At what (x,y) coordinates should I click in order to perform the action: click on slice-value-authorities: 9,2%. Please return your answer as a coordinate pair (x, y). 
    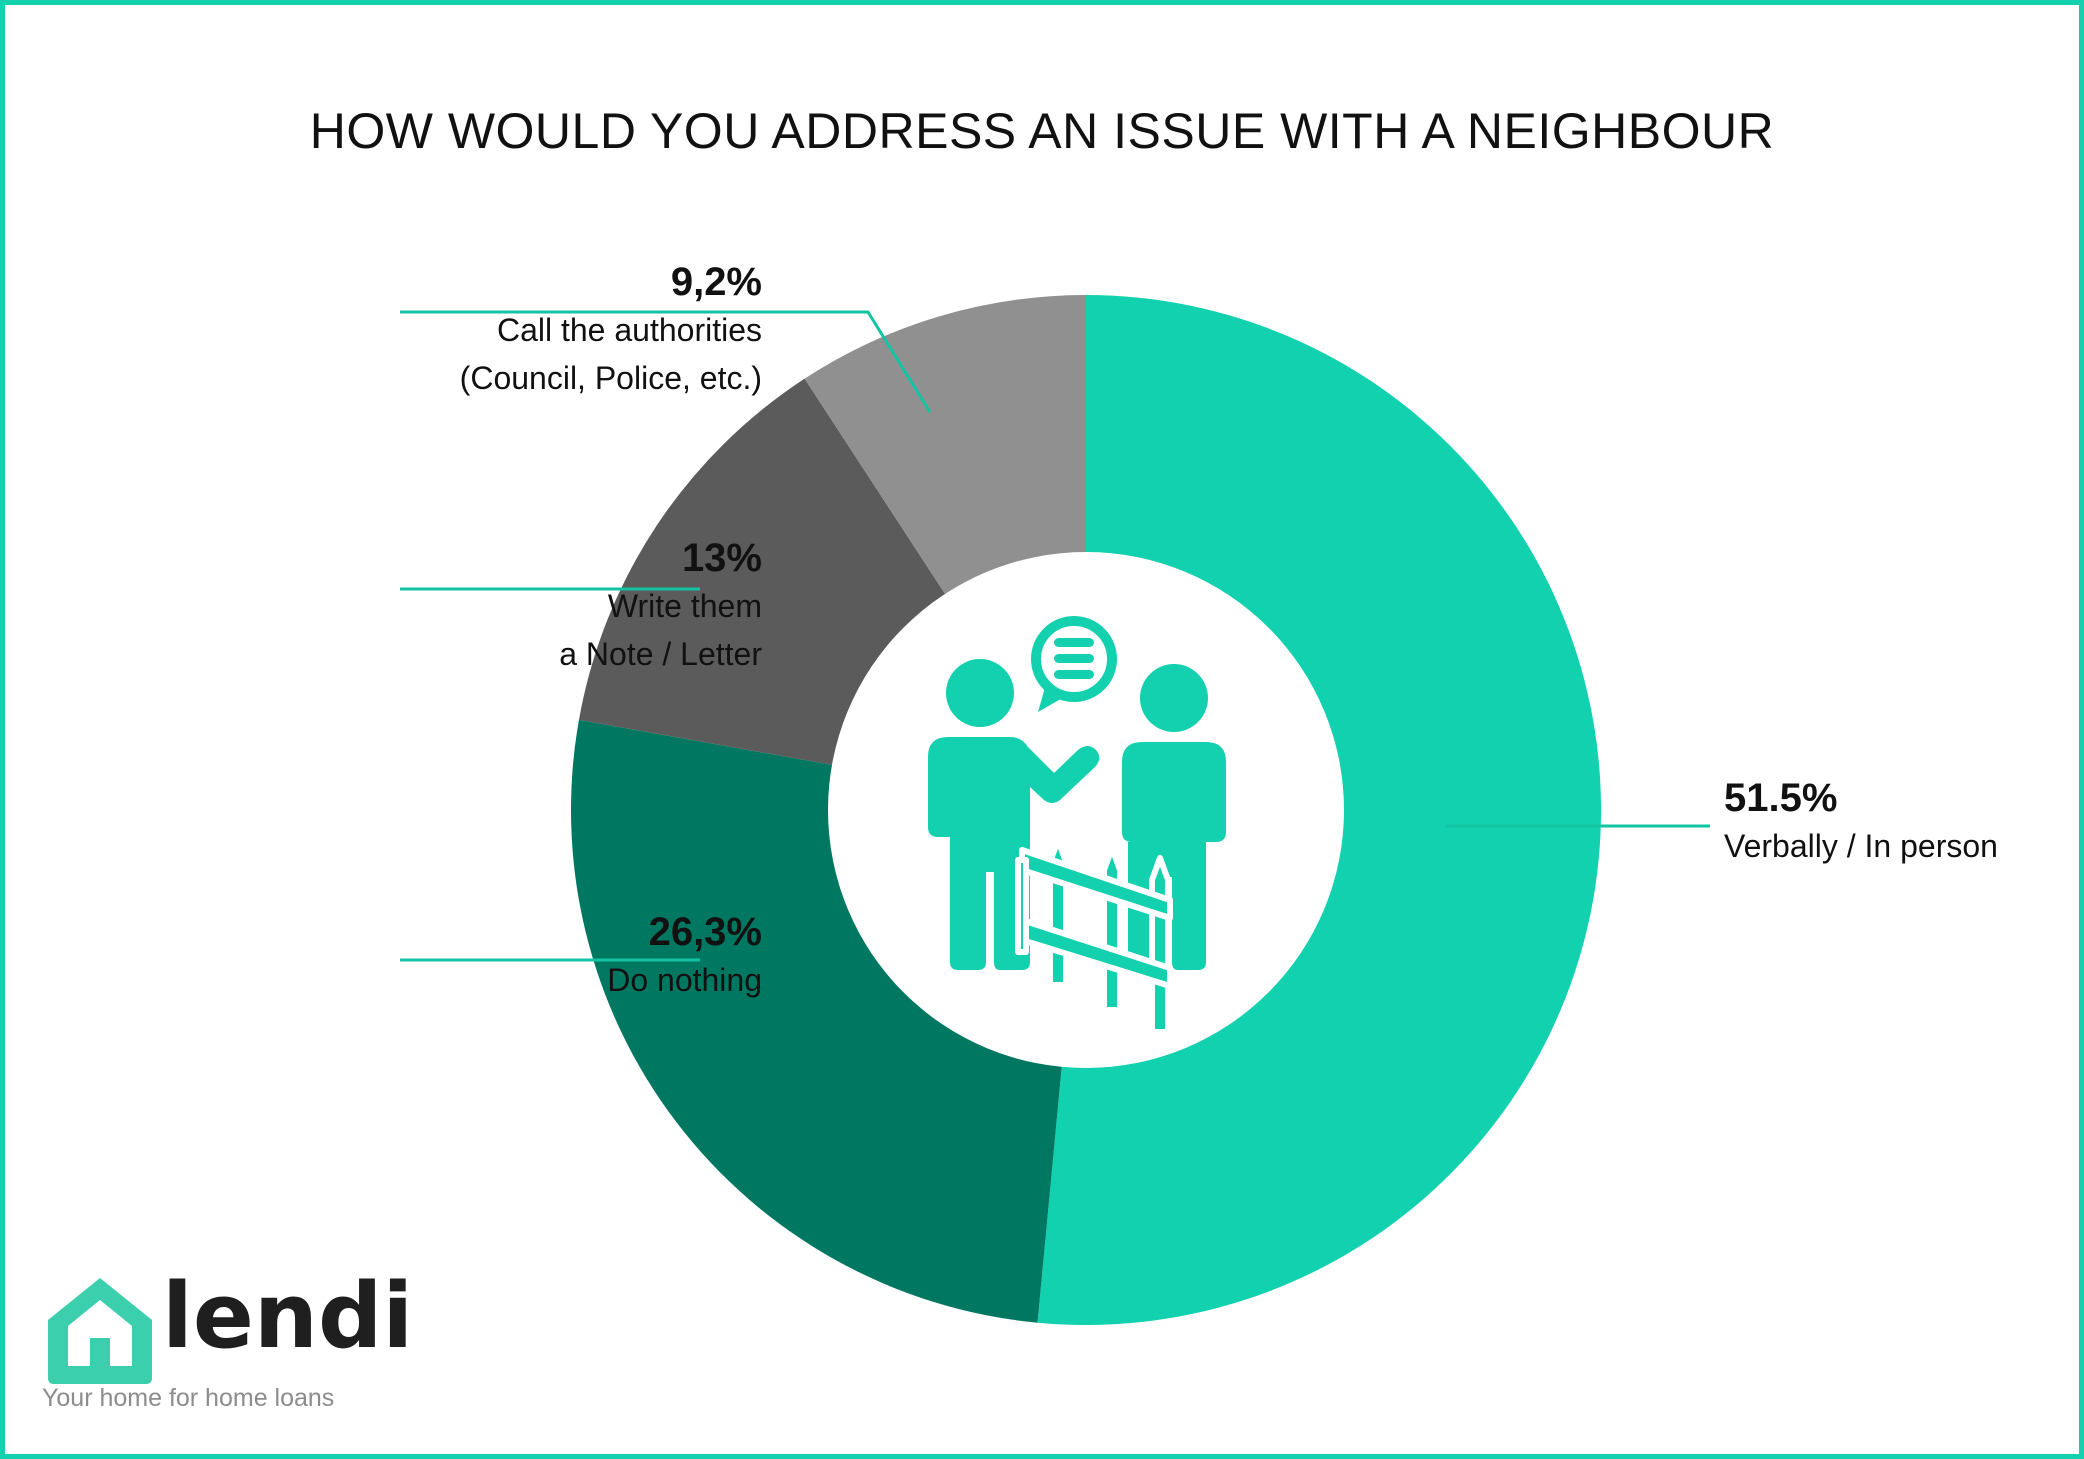
    Looking at the image, I should click on (716, 282).